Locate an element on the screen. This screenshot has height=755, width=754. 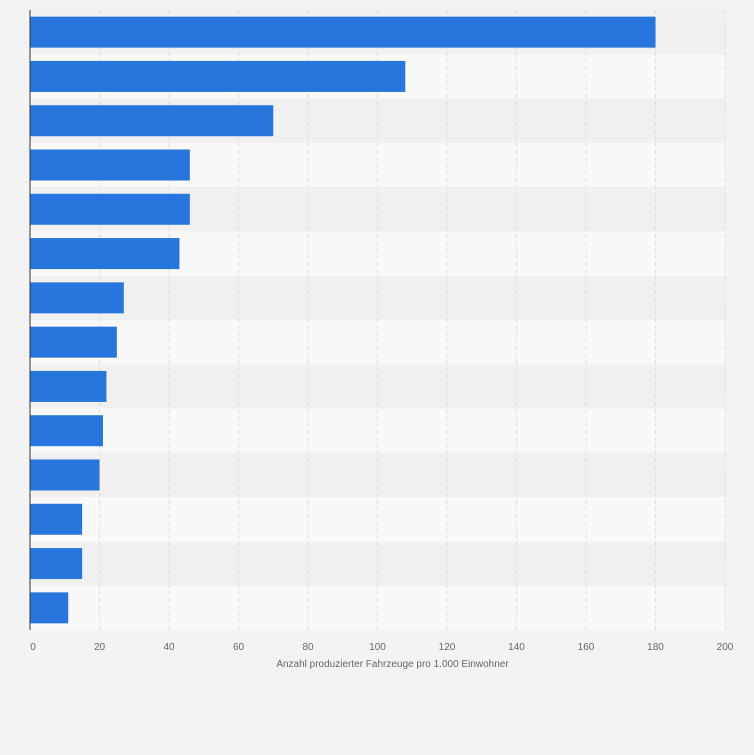
x-tick-label: 160 is located at coordinates (586, 647).